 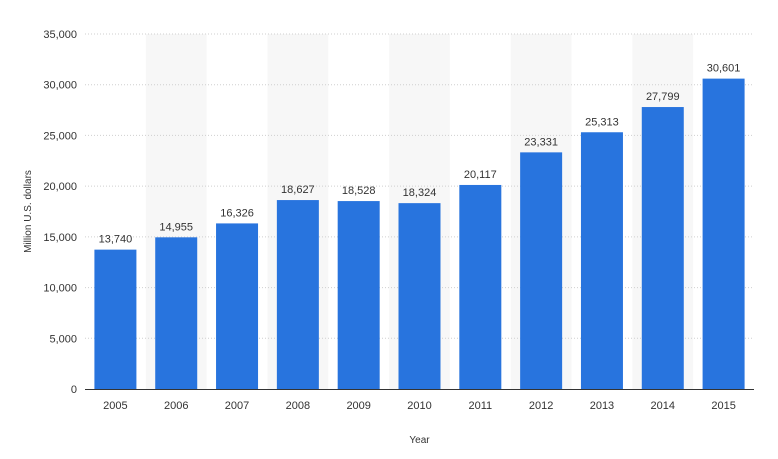 What do you see at coordinates (60, 86) in the screenshot?
I see `y-tick-label: 30,000` at bounding box center [60, 86].